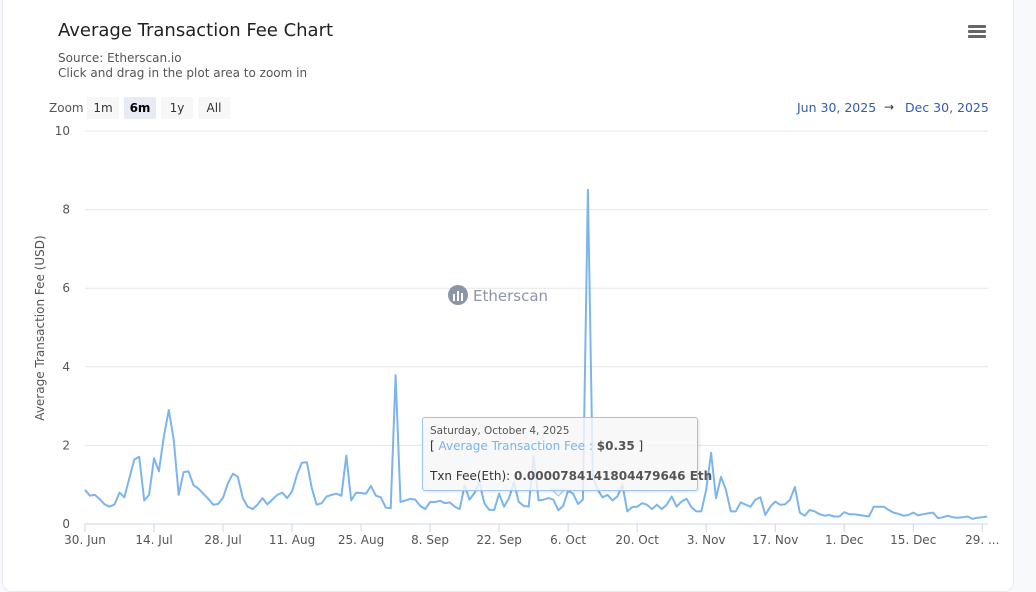  Describe the element at coordinates (500, 431) in the screenshot. I see `tooltip-date: Saturday, October 4, 2025` at that location.